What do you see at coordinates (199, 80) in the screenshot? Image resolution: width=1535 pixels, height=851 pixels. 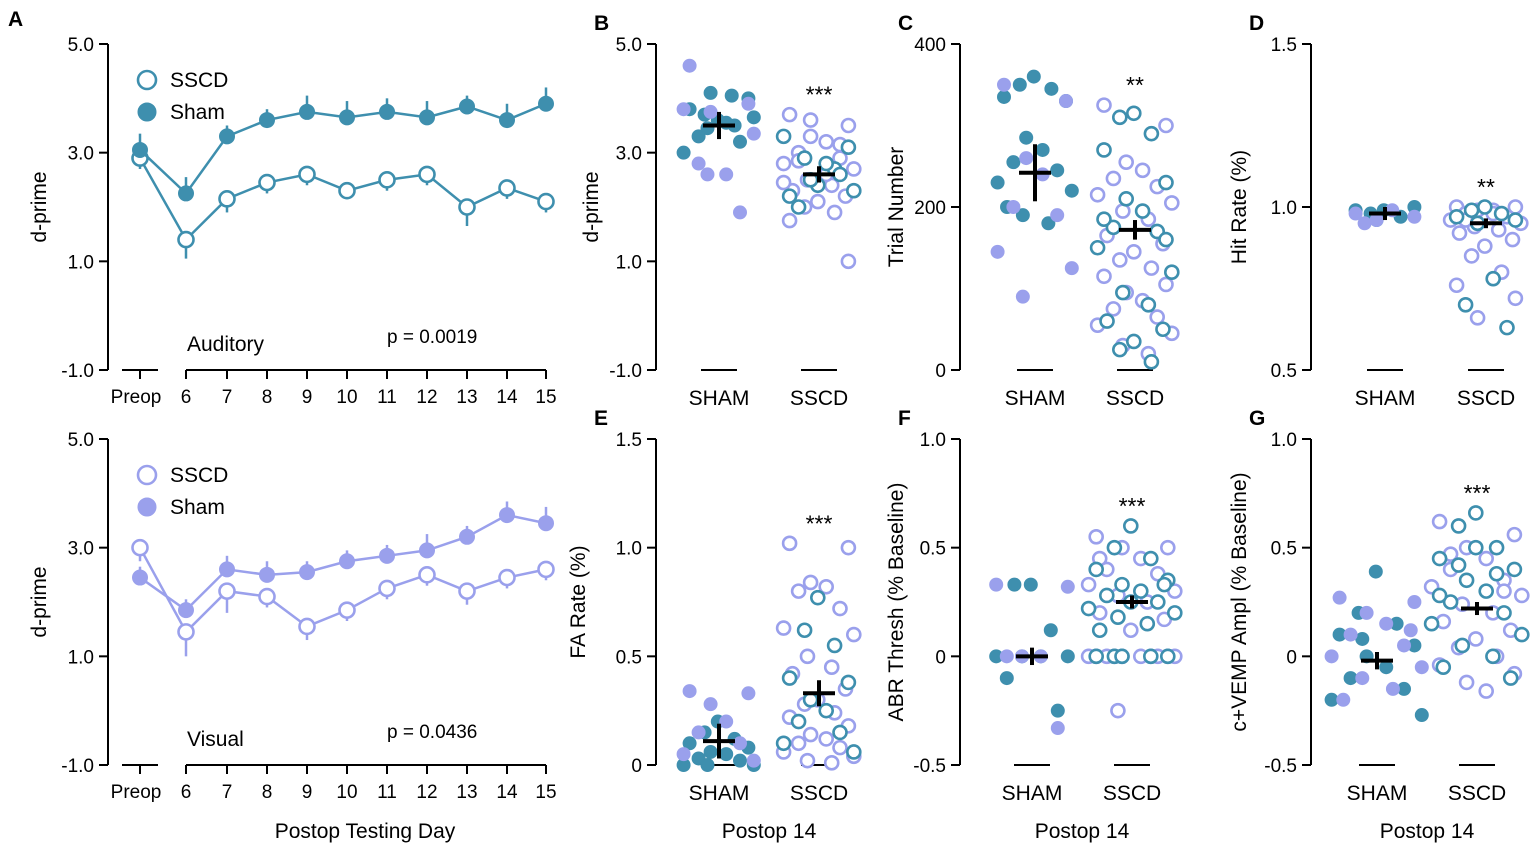 I see `legend-label-sscd: SSCD` at bounding box center [199, 80].